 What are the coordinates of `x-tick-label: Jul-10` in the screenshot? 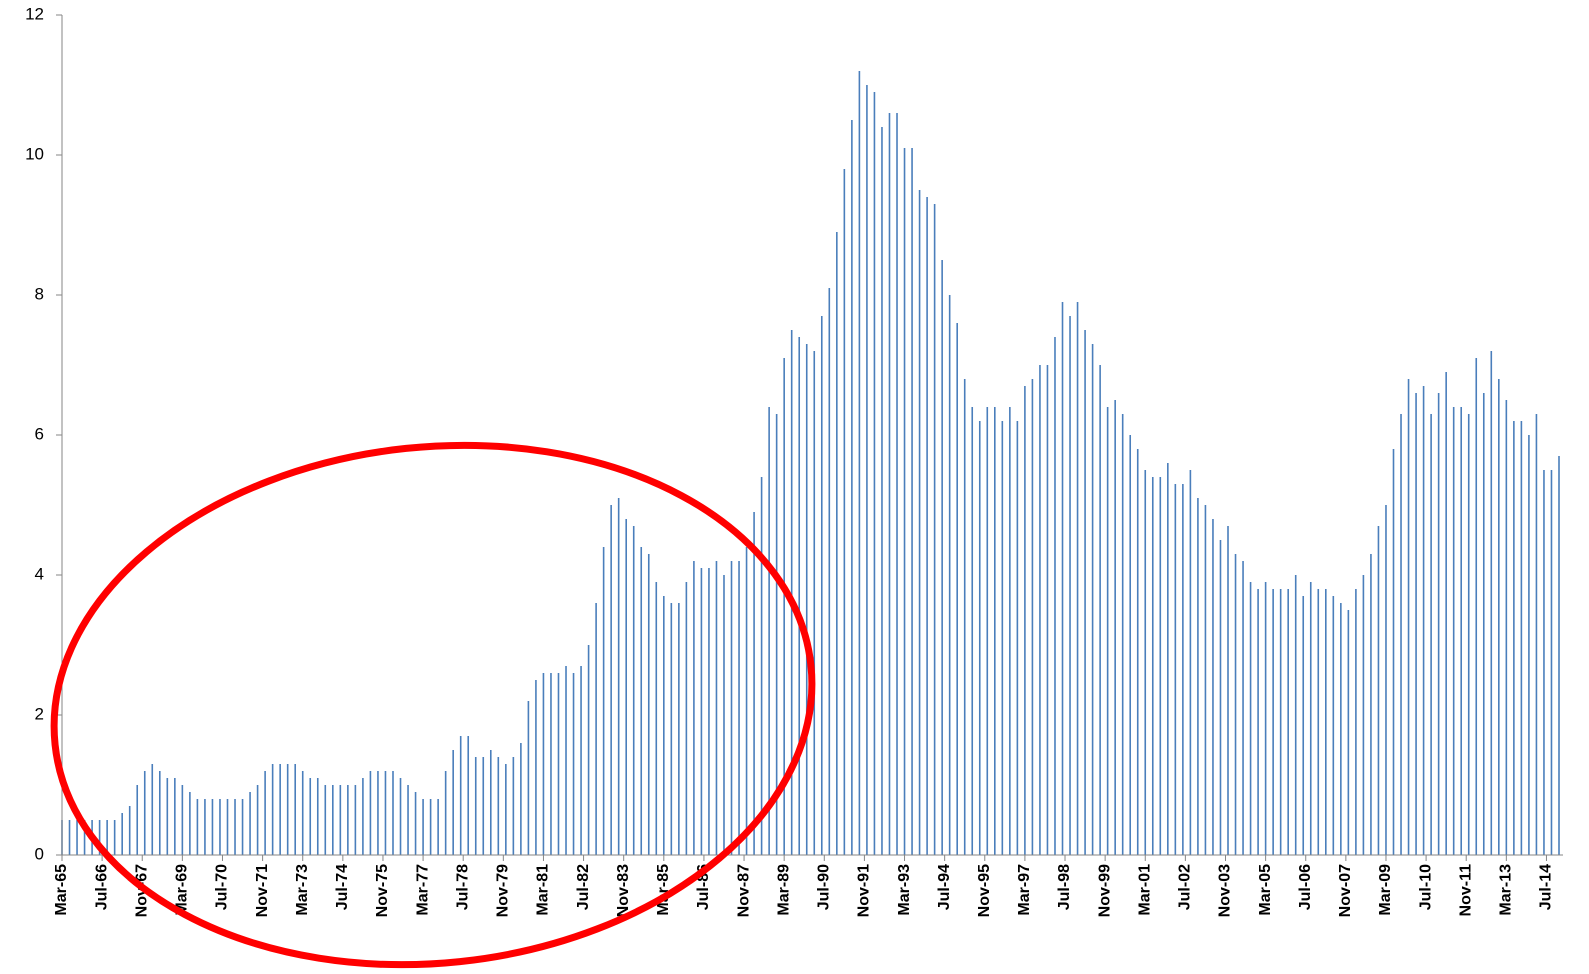 It's located at (1425, 887).